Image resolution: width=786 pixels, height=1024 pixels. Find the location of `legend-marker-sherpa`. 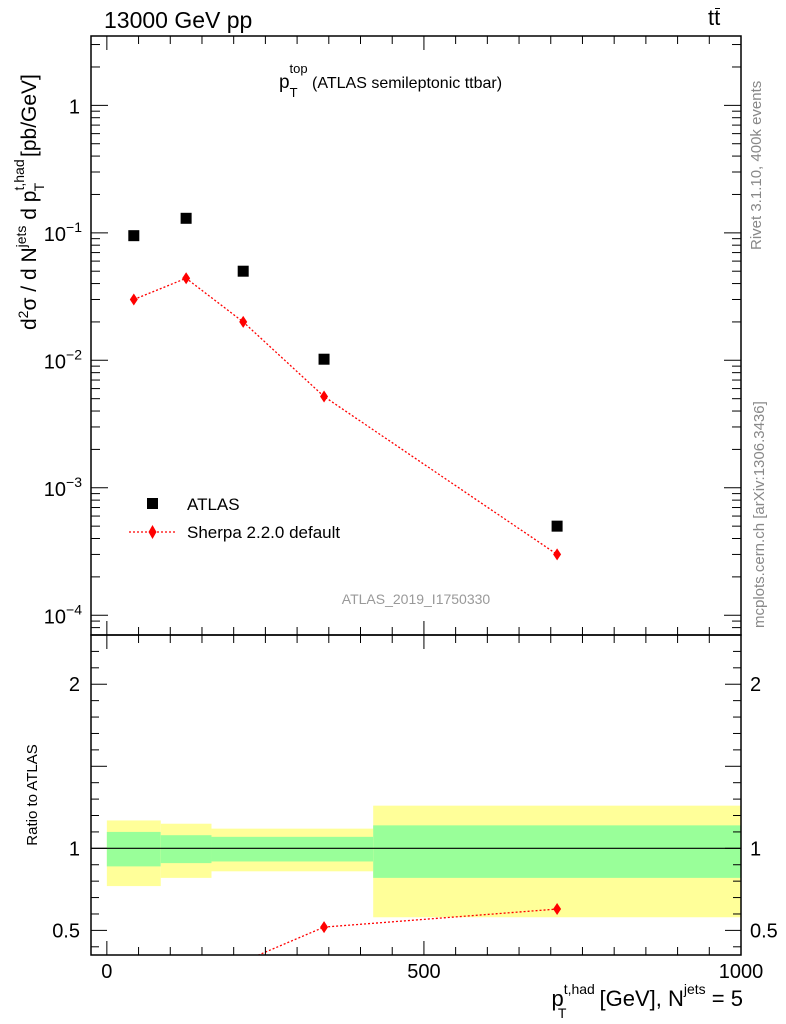

legend-marker-sherpa is located at coordinates (152, 532).